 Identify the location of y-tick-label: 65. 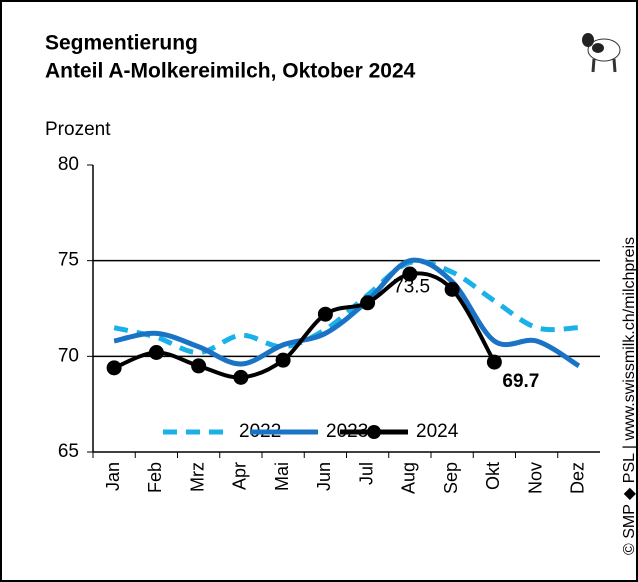
(68, 451).